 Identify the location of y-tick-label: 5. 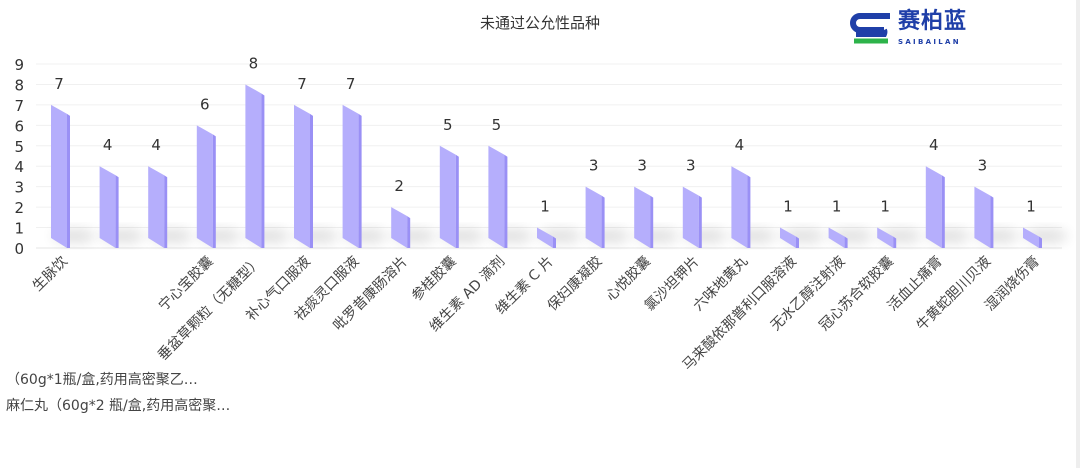
(19, 147).